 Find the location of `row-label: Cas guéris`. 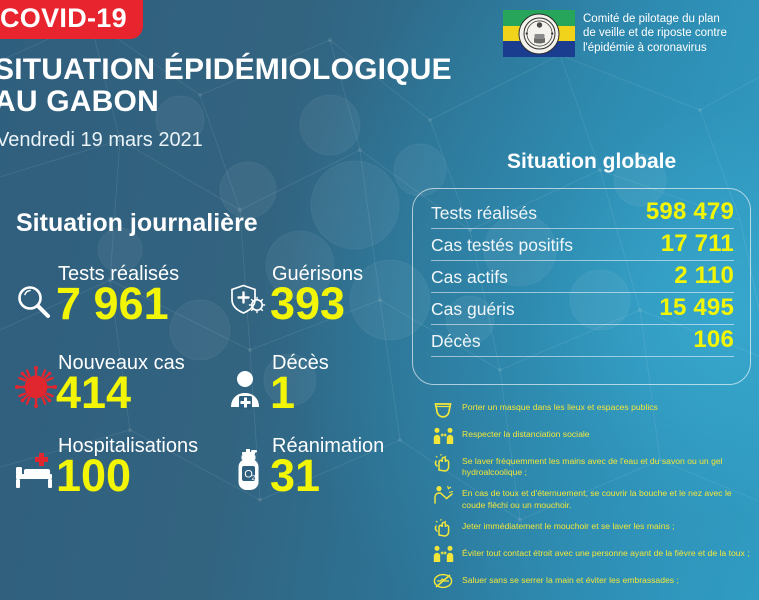

row-label: Cas guéris is located at coordinates (473, 309).